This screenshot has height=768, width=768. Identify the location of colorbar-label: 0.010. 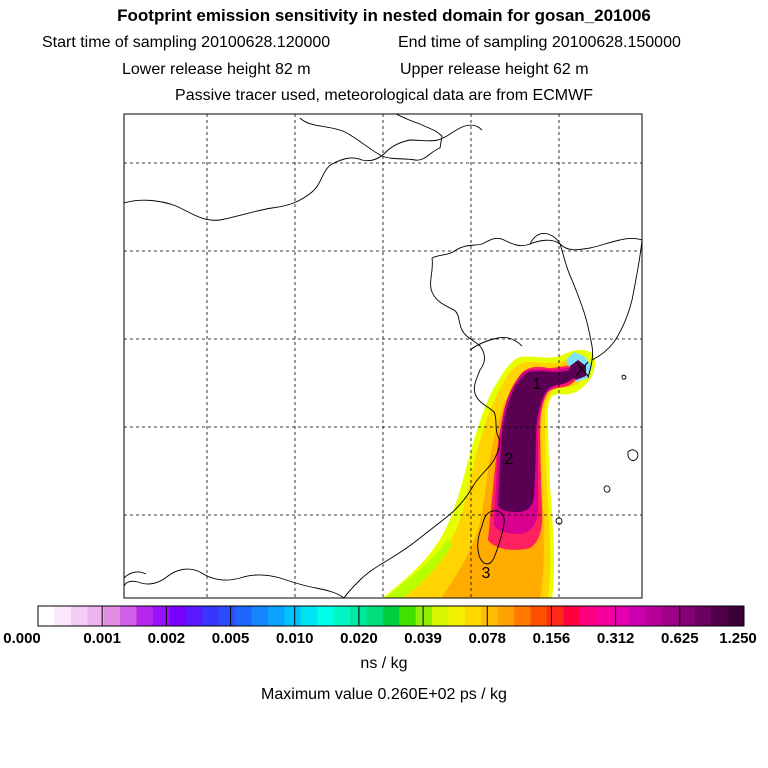
(294, 638).